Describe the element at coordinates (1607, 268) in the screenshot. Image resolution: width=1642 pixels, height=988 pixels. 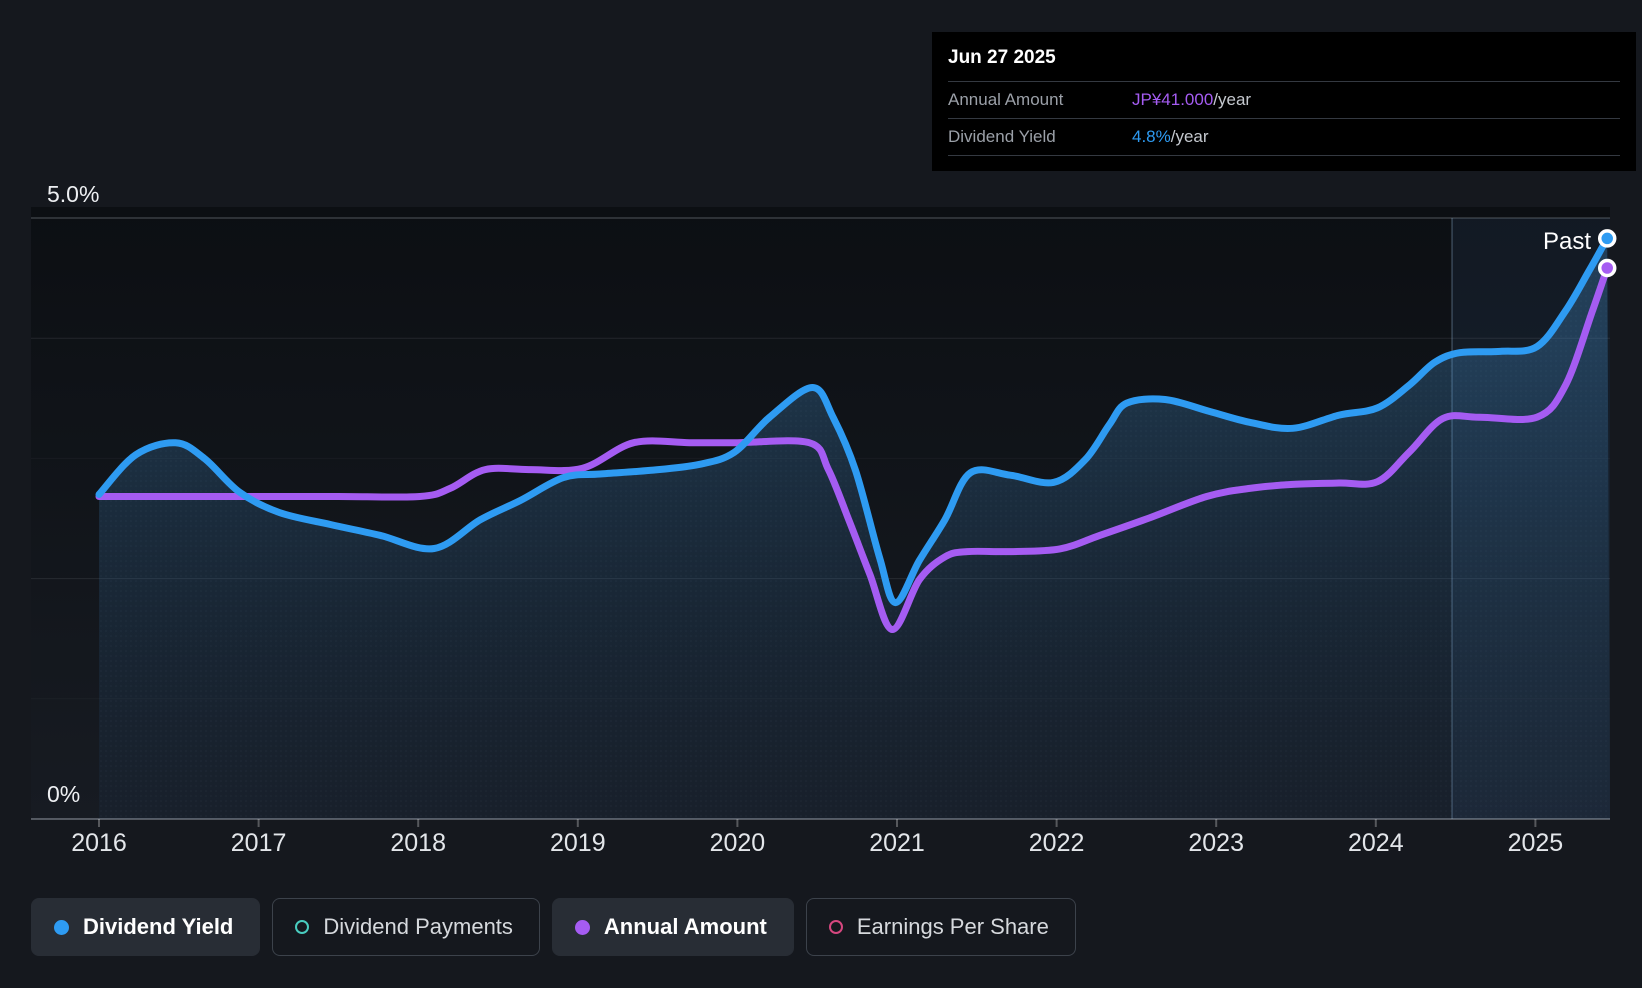
I see `annual-amount-end-marker` at that location.